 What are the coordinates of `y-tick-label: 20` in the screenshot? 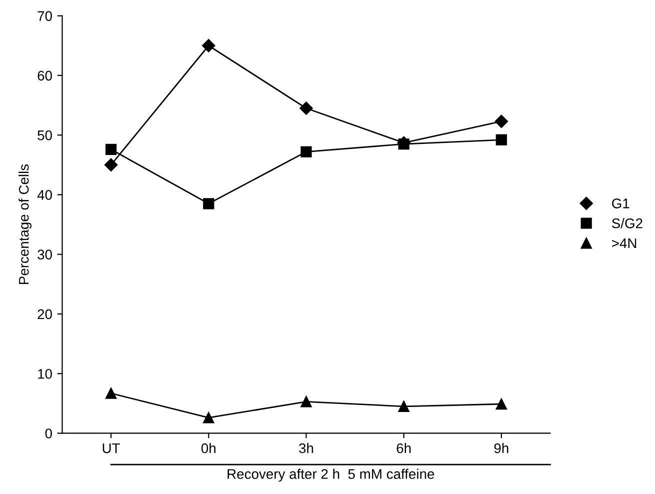 It's located at (45, 314).